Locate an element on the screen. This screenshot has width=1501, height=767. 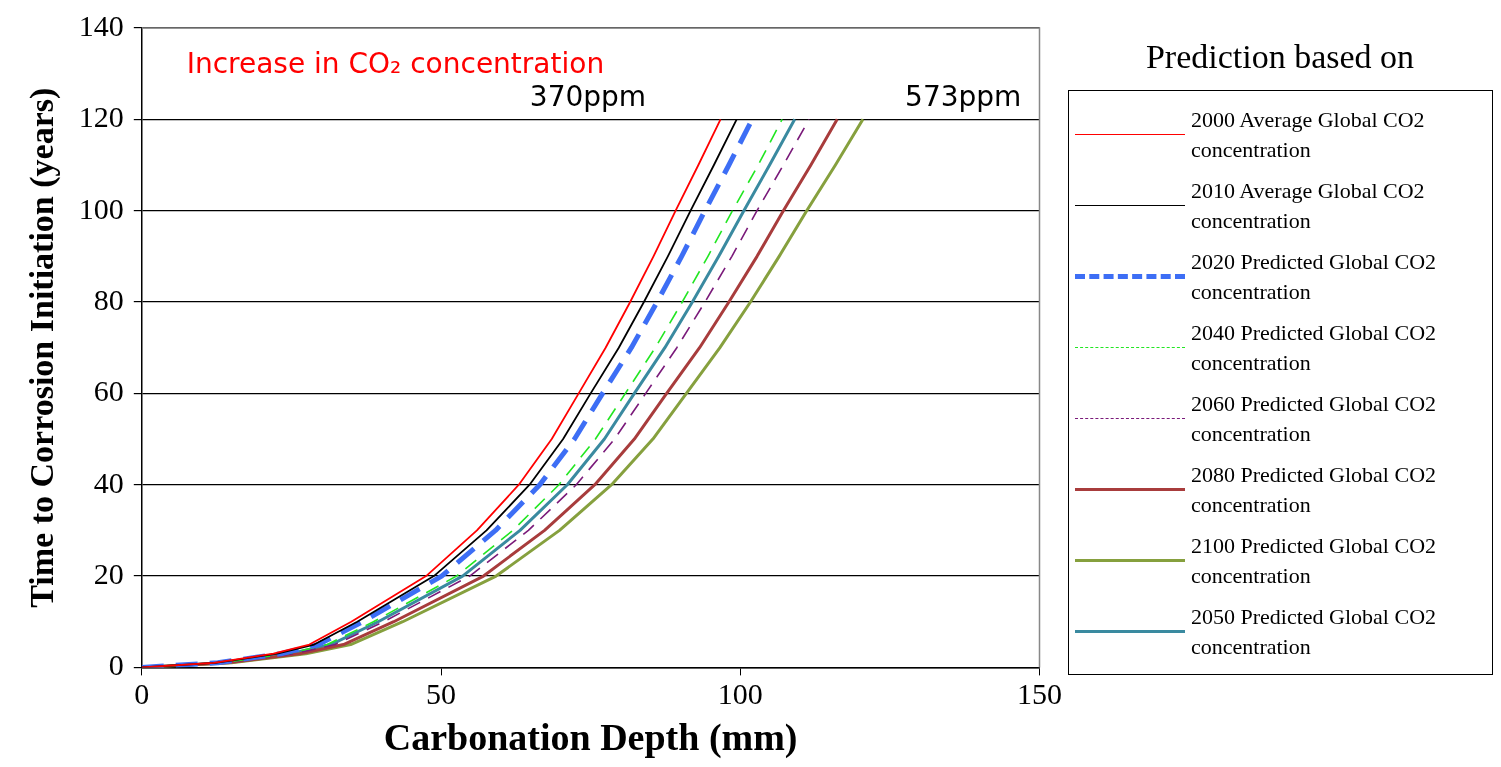
x-tick-label: 100 is located at coordinates (740, 694).